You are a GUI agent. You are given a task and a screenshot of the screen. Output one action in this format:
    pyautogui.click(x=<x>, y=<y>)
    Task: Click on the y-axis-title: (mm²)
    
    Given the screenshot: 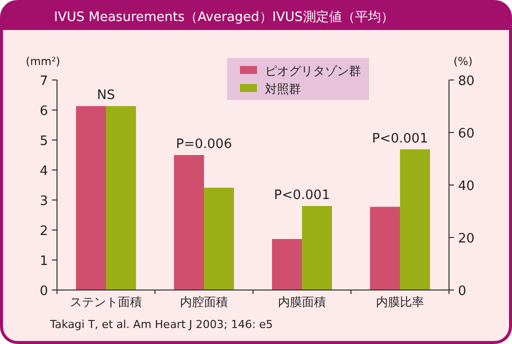 What is the action you would take?
    pyautogui.click(x=43, y=61)
    